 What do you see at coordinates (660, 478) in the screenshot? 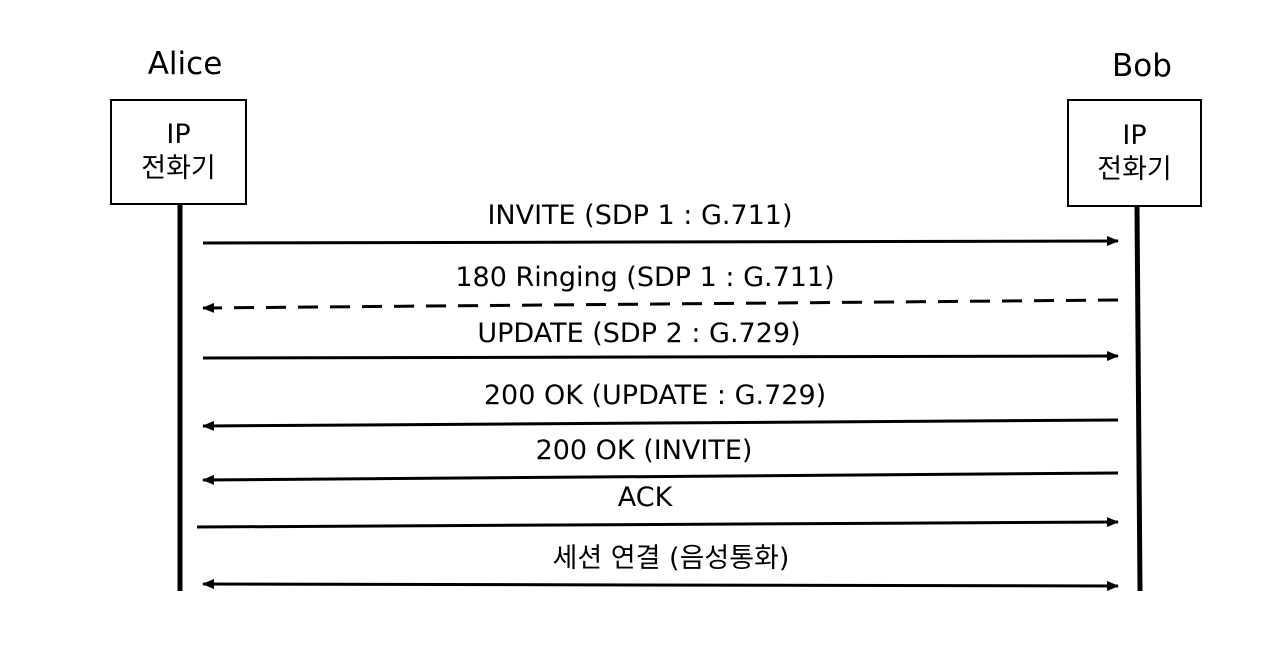
I see `ok-invite-arrow` at bounding box center [660, 478].